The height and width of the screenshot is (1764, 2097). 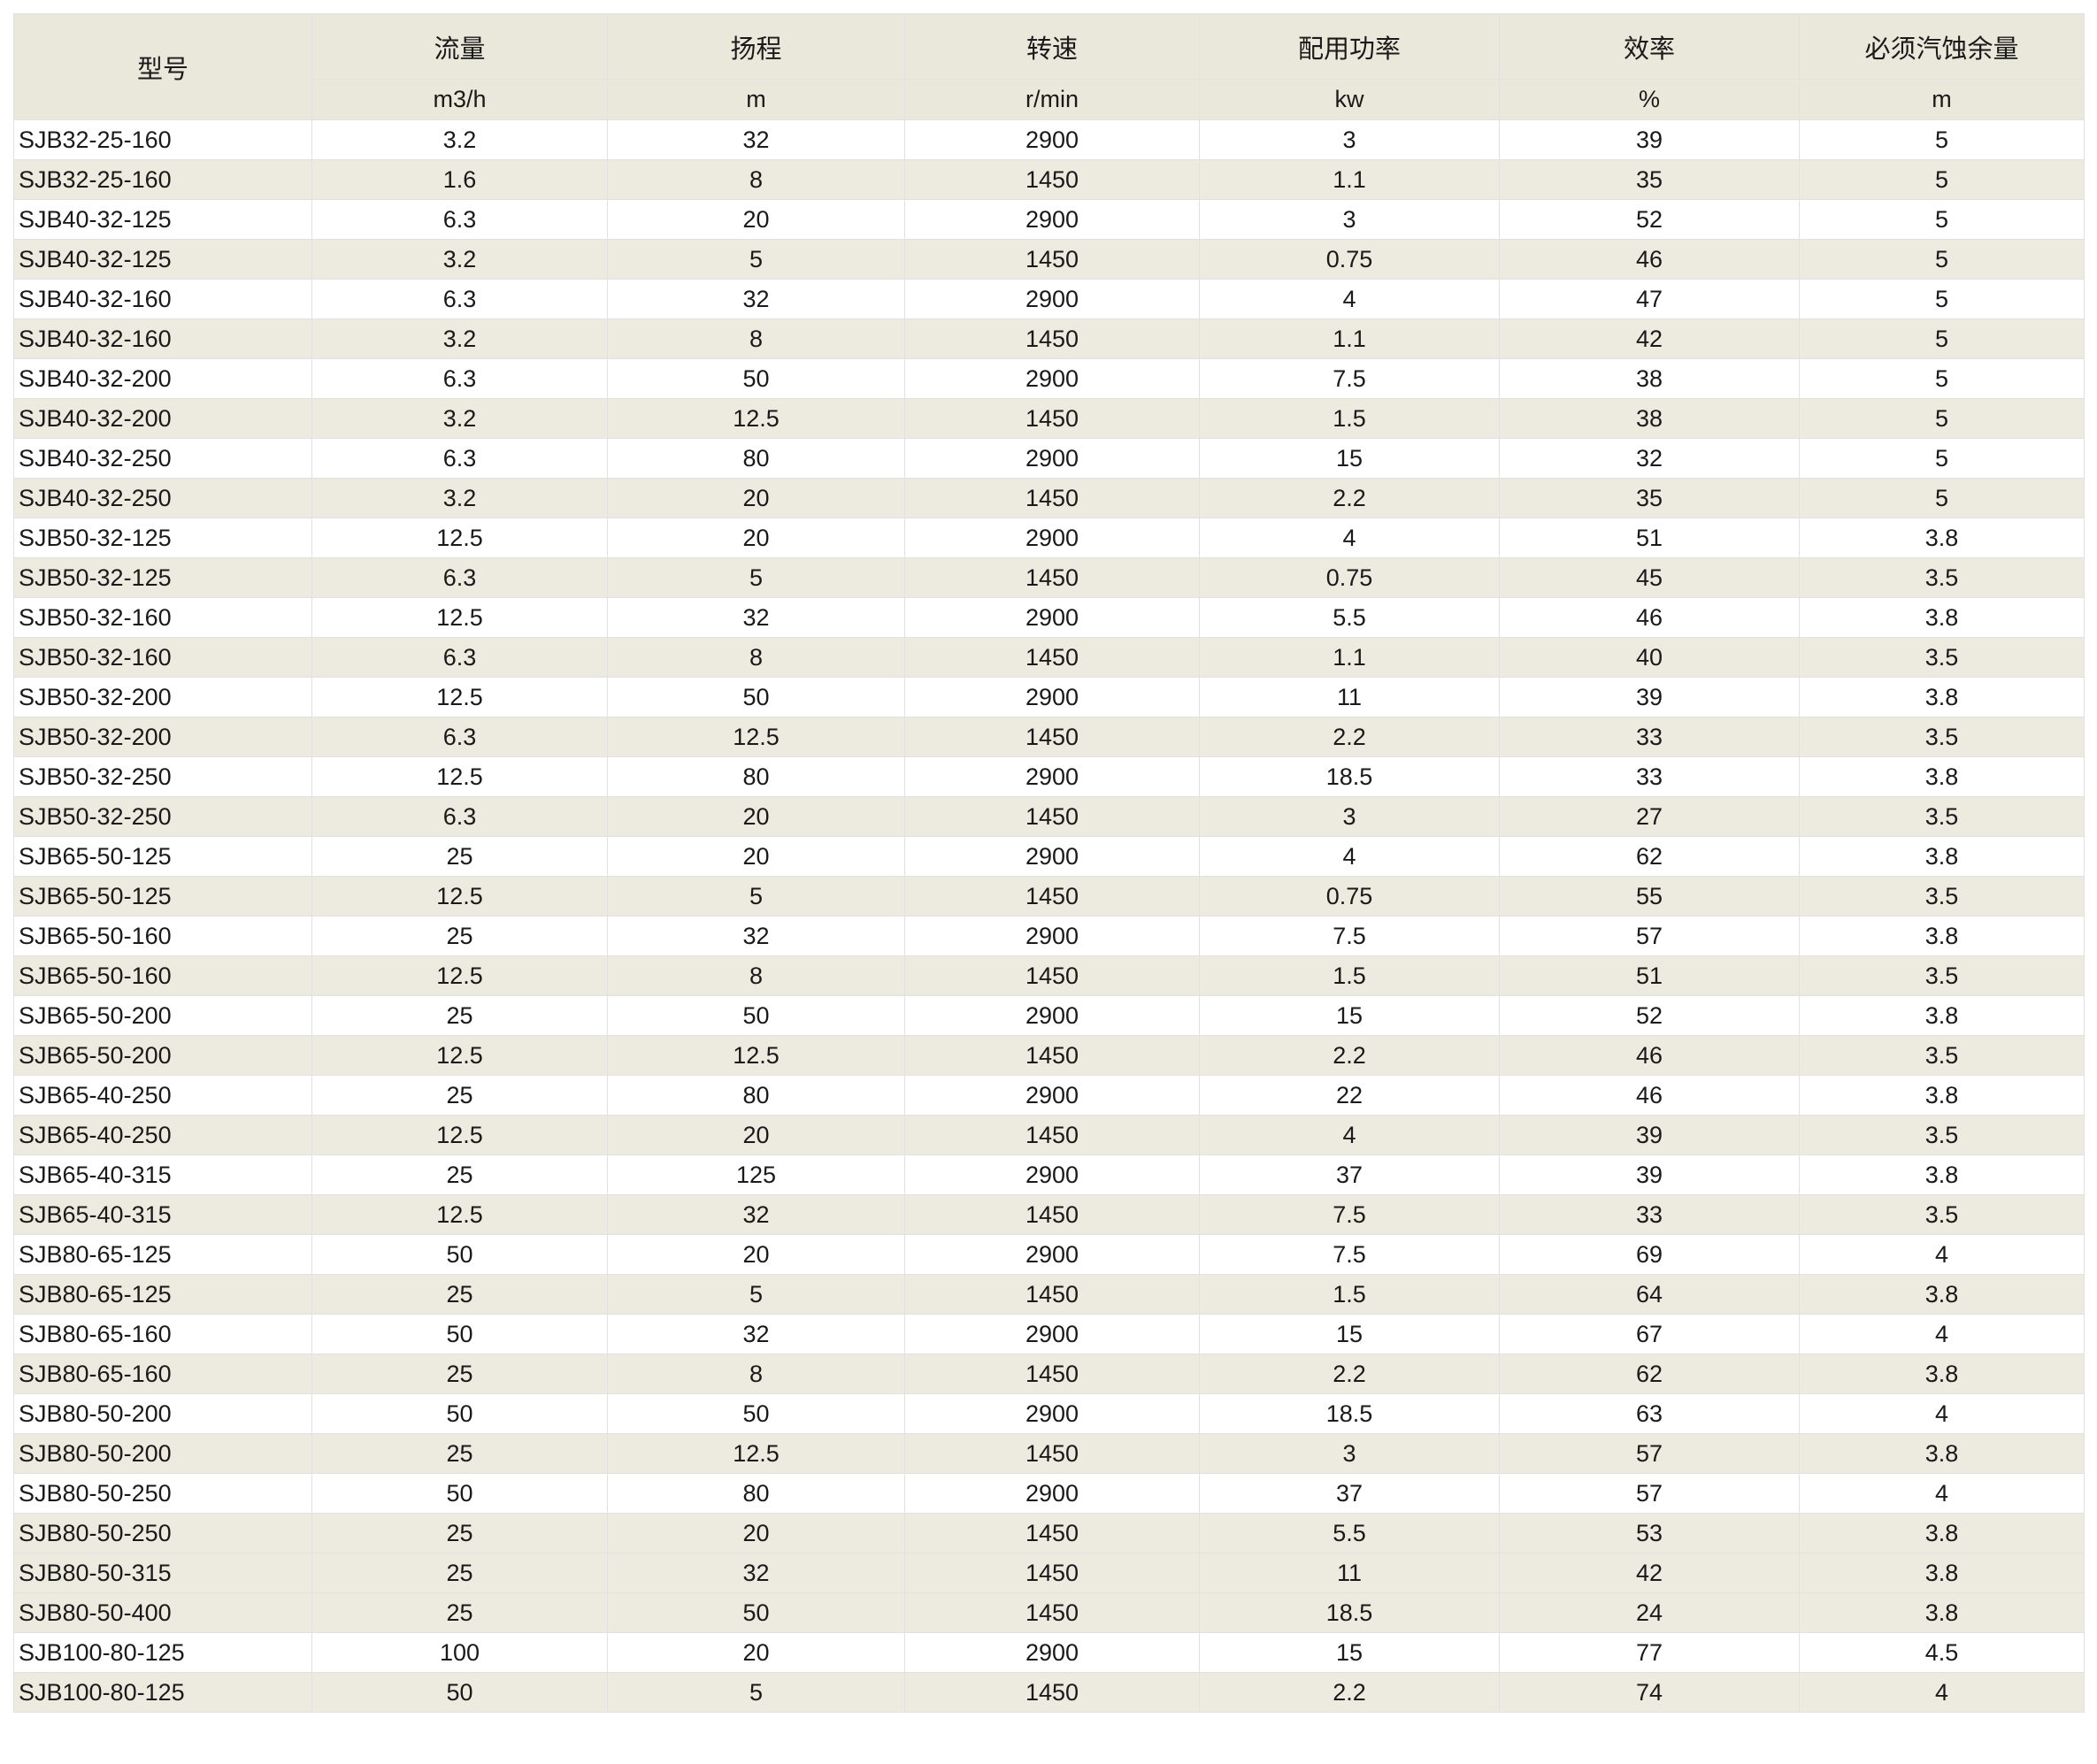 What do you see at coordinates (1649, 936) in the screenshot?
I see `cell-efficiency: 57` at bounding box center [1649, 936].